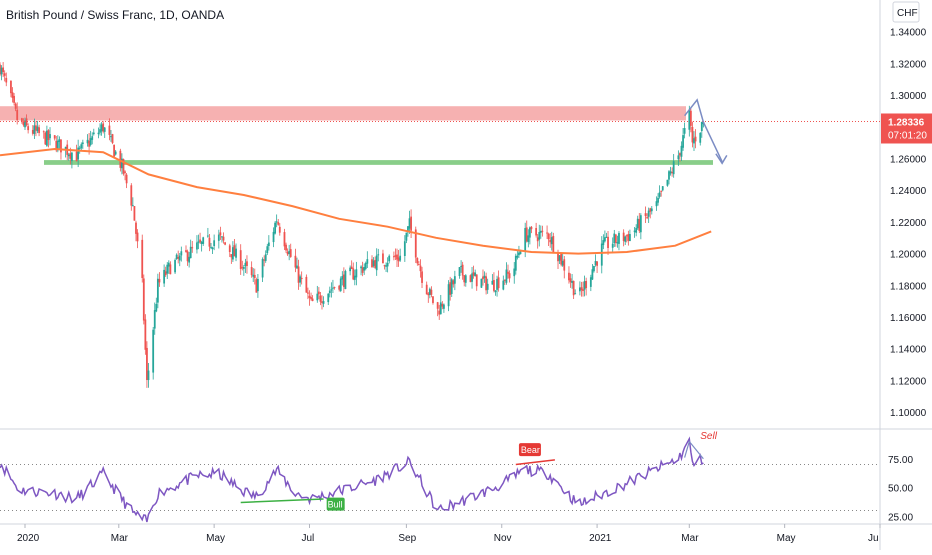  I want to click on time-tick-label: Sep, so click(407, 538).